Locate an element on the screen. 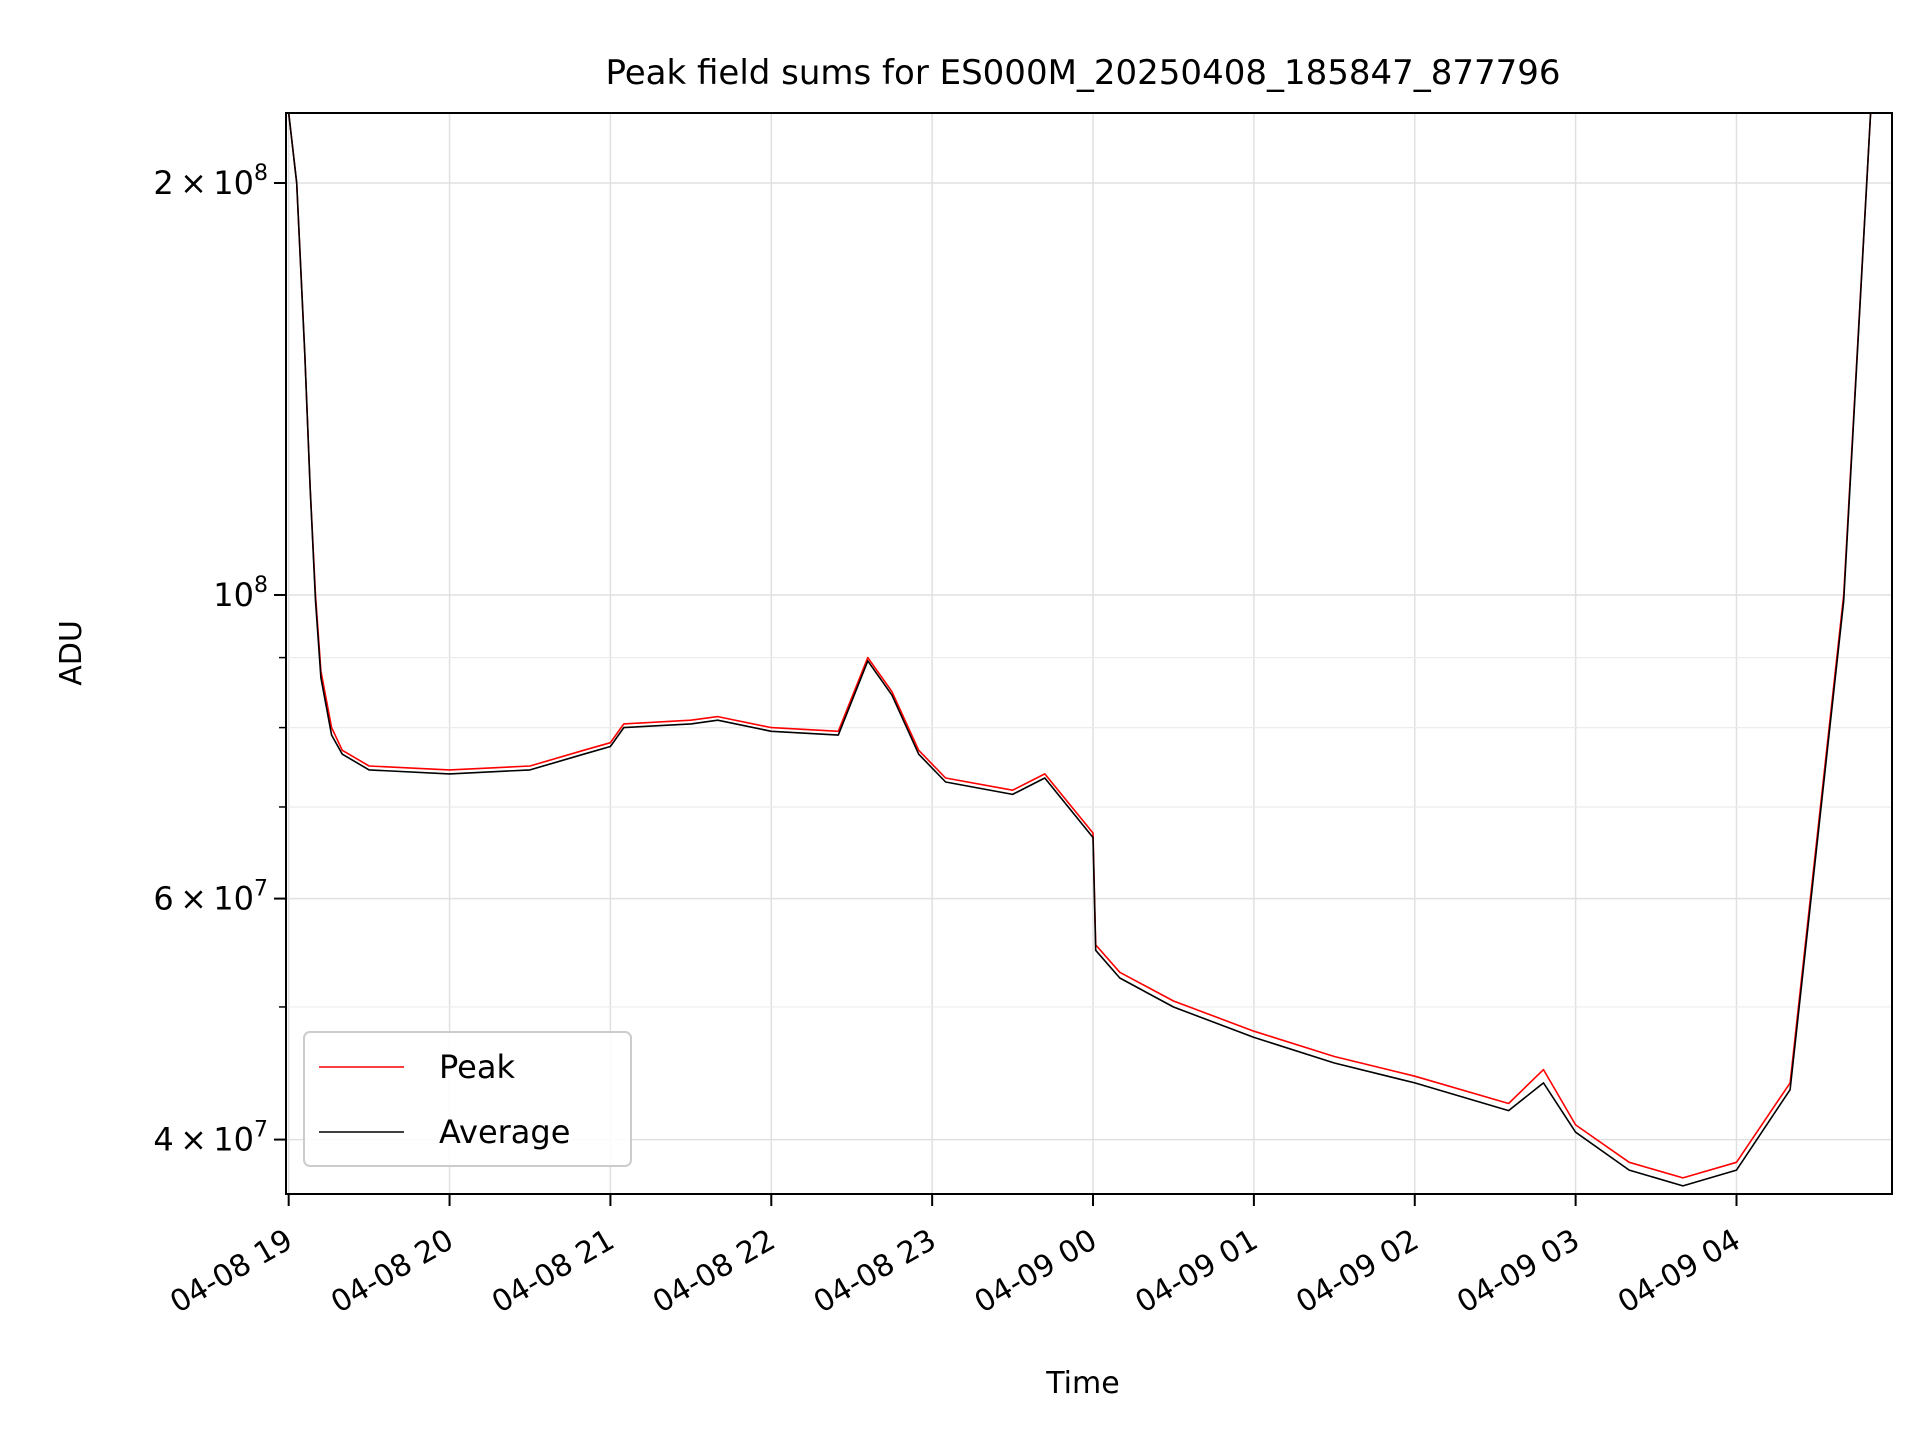 The width and height of the screenshot is (1920, 1440). legend: Peak Average is located at coordinates (467, 1099).